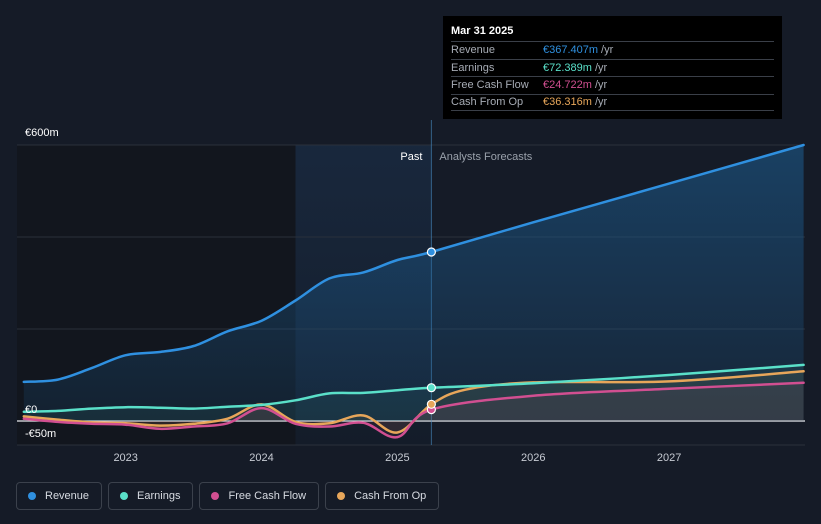 The width and height of the screenshot is (821, 524). I want to click on series-marker-revenue, so click(431, 252).